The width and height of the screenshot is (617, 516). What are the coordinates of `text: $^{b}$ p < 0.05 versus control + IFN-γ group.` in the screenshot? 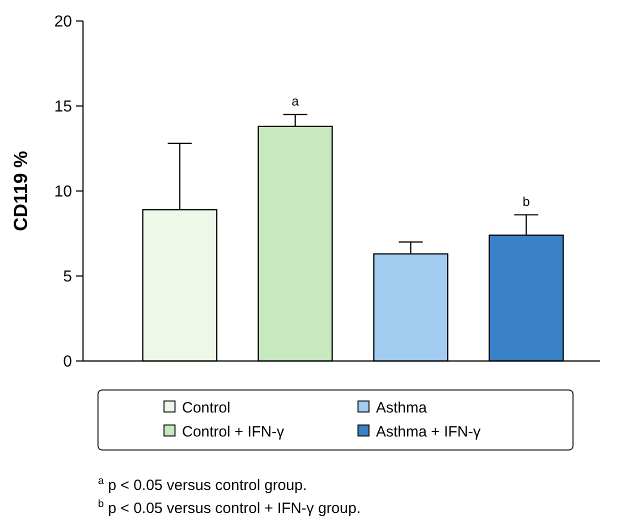 It's located at (229, 507).